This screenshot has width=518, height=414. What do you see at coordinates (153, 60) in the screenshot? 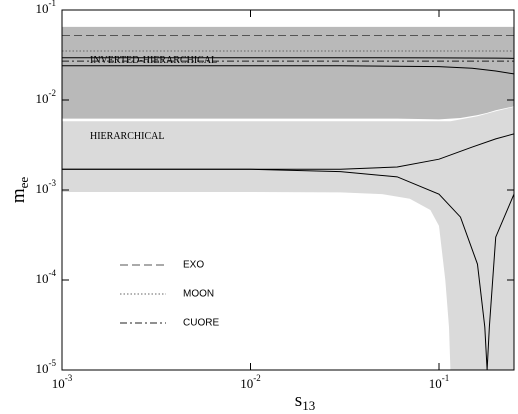
I see `band-label: INVERTED-HIERARCHICAL` at bounding box center [153, 60].